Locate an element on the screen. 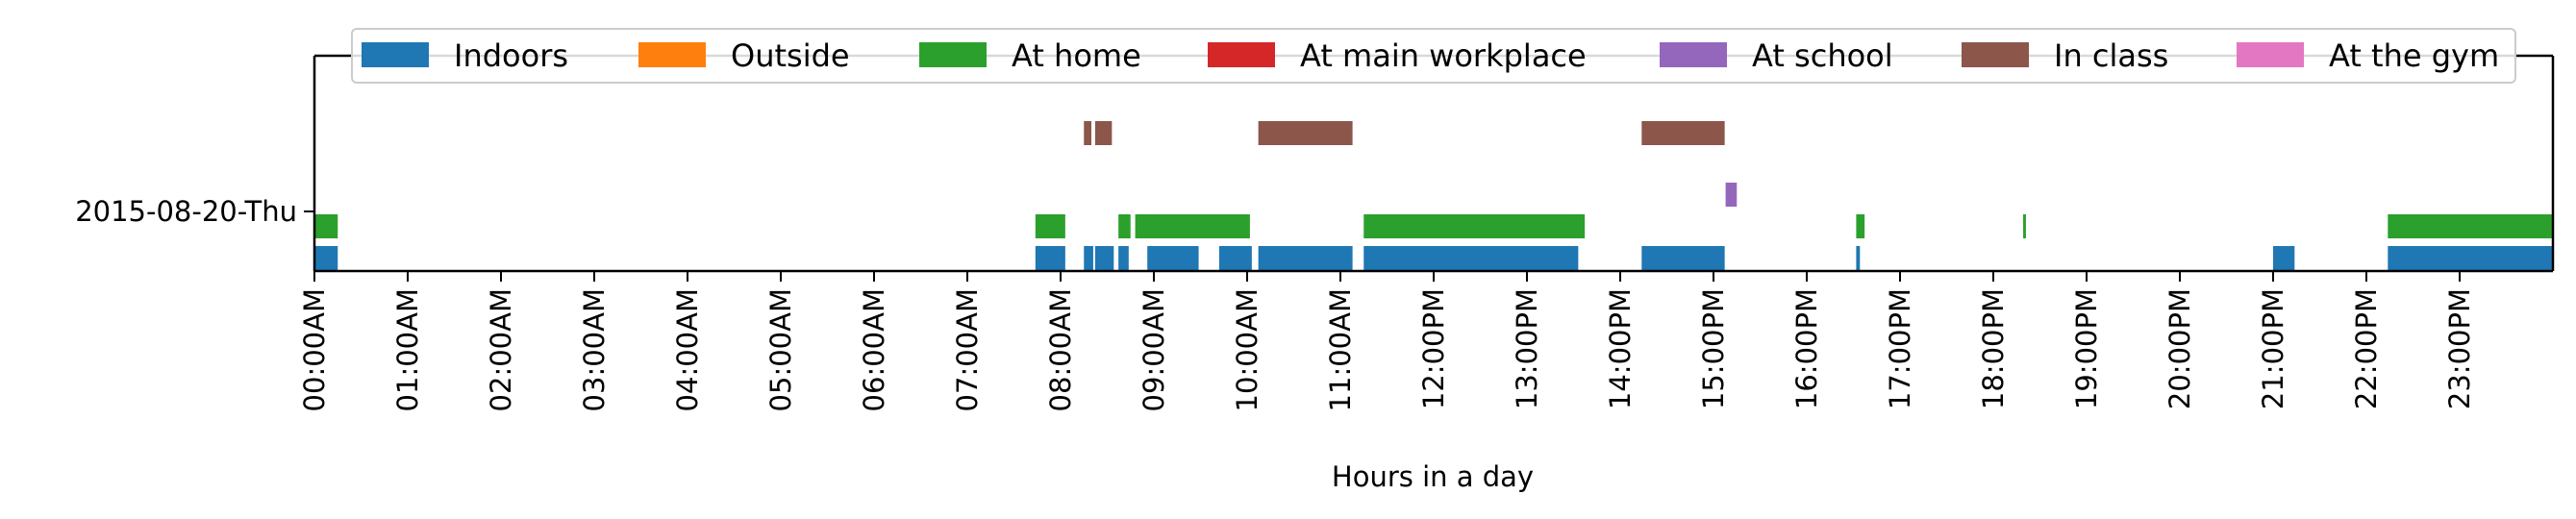  x-tick-label-11: 11:00AM is located at coordinates (1340, 349).